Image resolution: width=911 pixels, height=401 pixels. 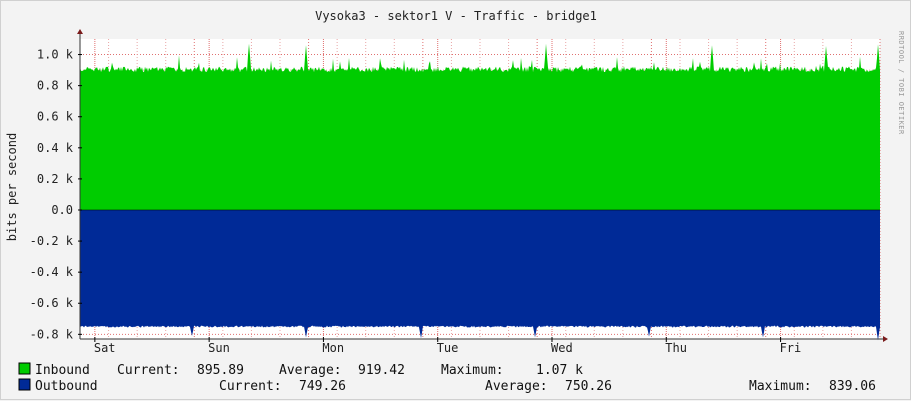 What do you see at coordinates (780, 386) in the screenshot?
I see `legend-outbound-maximum-label: Maximum:` at bounding box center [780, 386].